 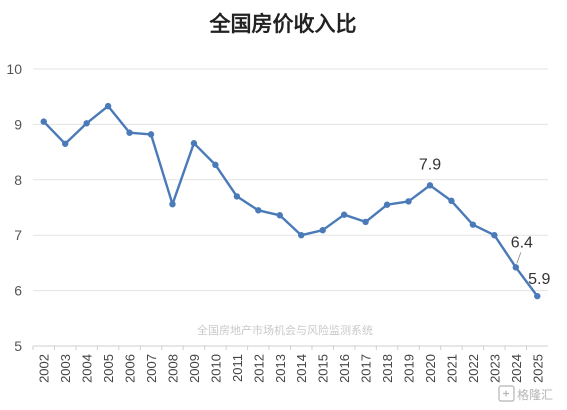 I want to click on x-tick-label: 2016, so click(x=344, y=368).